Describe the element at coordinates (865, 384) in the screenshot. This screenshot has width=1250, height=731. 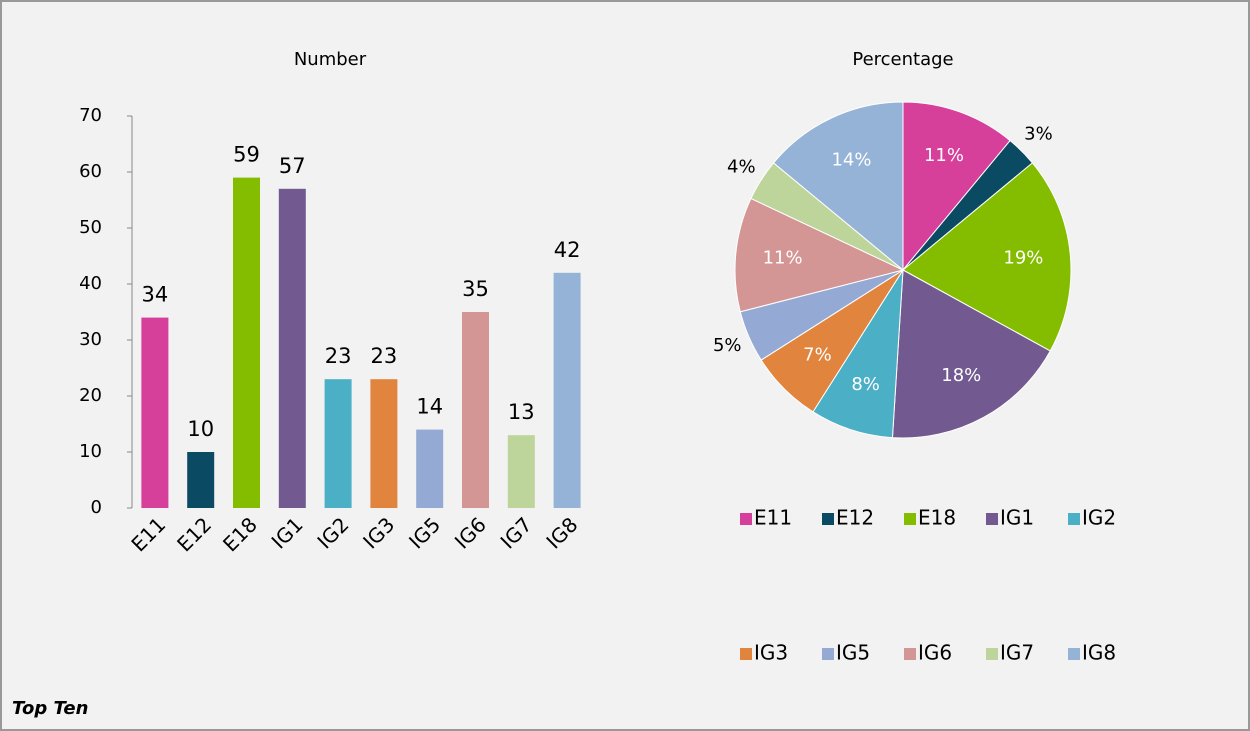
I see `data-label: 8%` at that location.